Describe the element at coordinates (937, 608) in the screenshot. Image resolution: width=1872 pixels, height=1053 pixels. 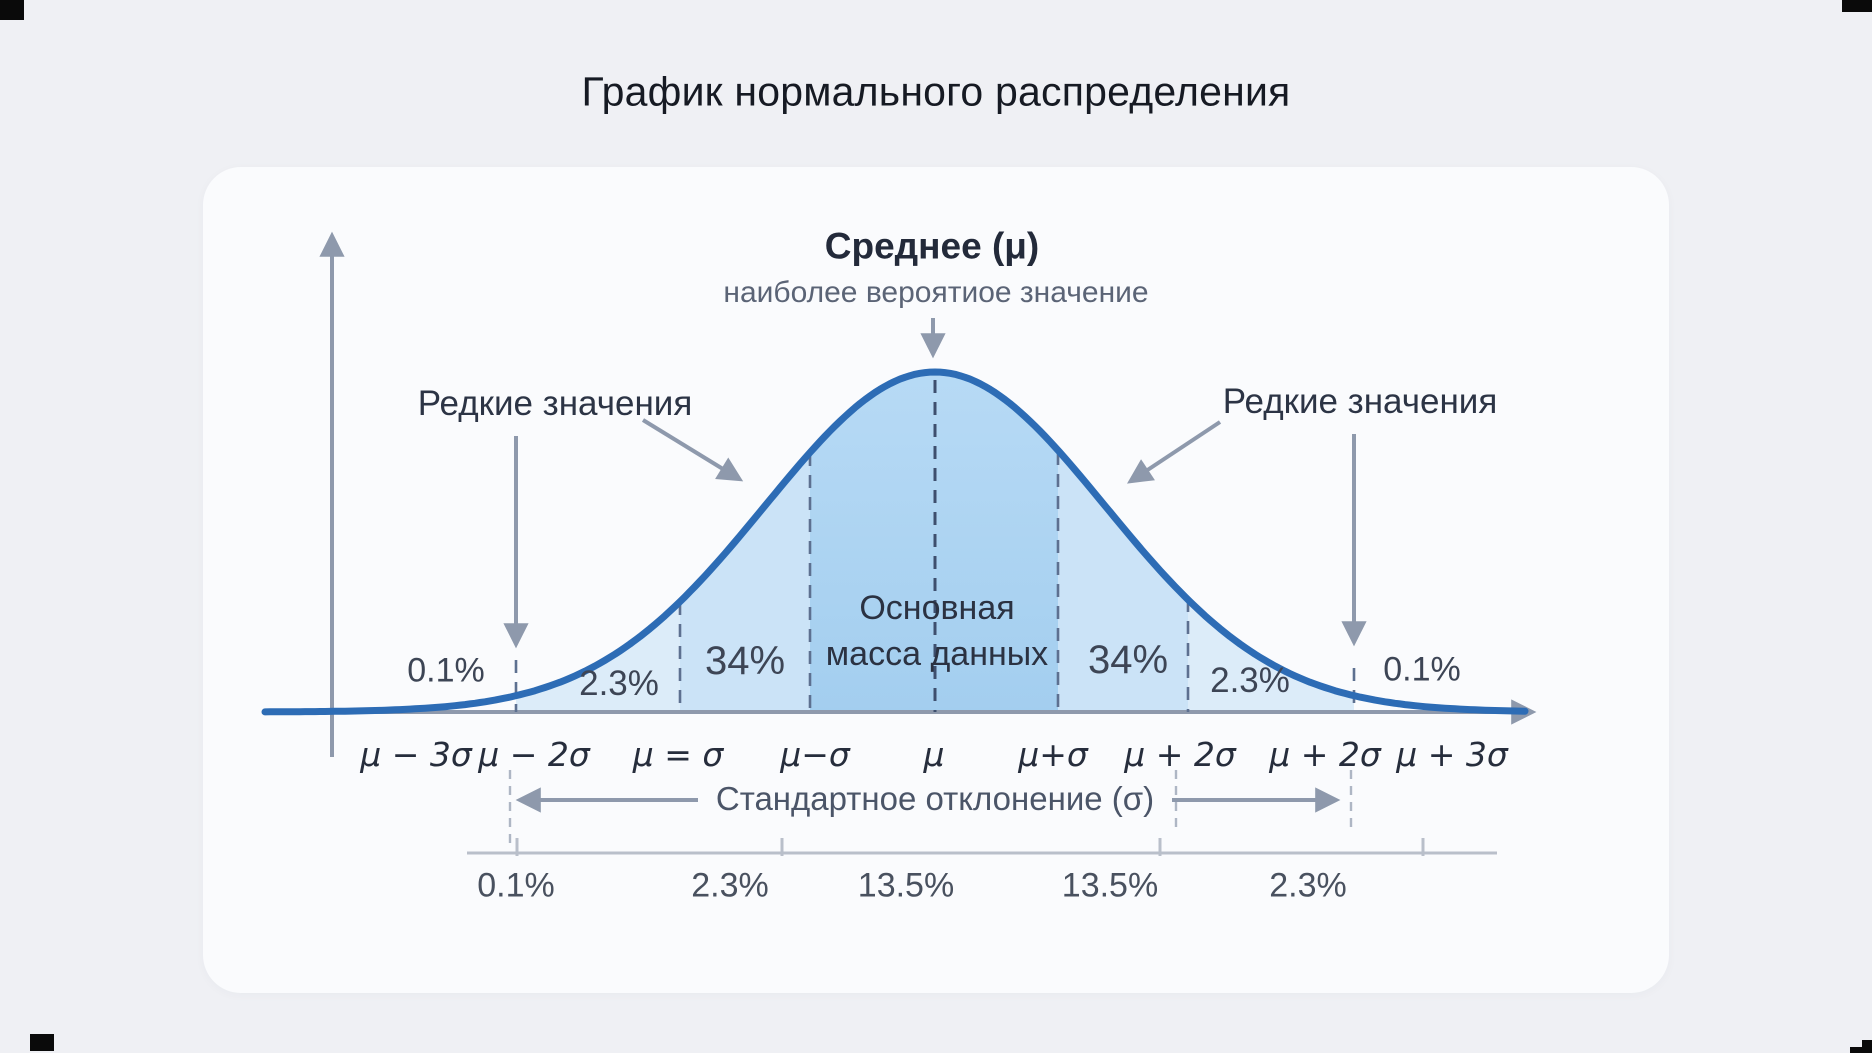
I see `main-mass-line1: Основная` at that location.